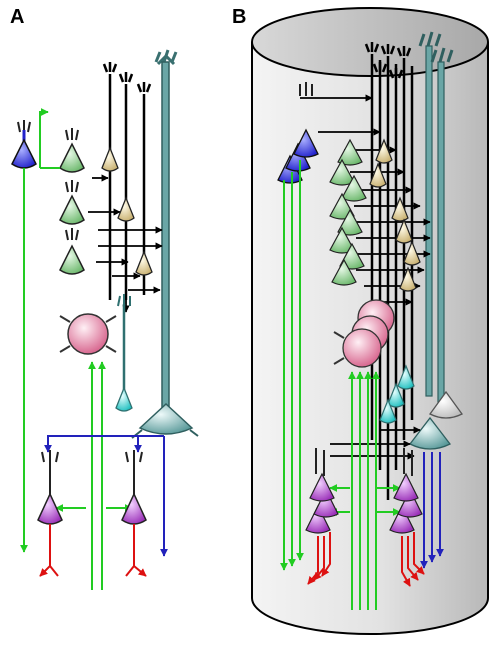 Image resolution: width=499 pixels, height=648 pixels. What do you see at coordinates (134, 513) in the screenshot?
I see `purple-cell-right` at bounding box center [134, 513].